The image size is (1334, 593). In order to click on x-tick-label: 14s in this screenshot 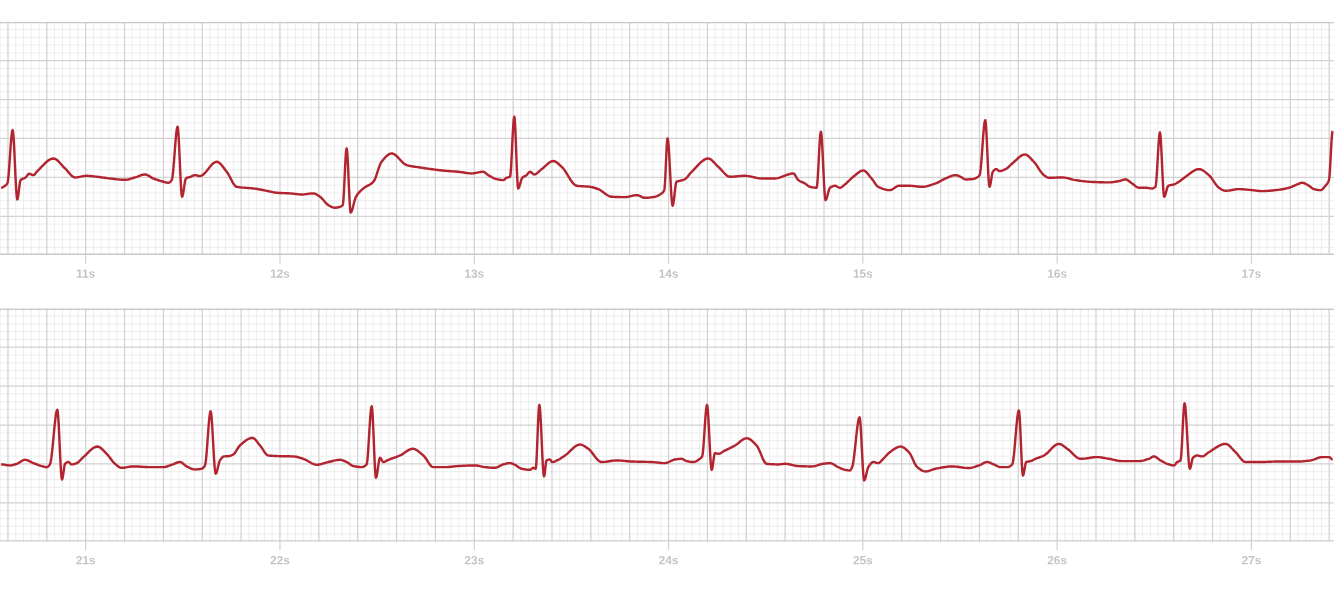, I will do `click(668, 273)`.